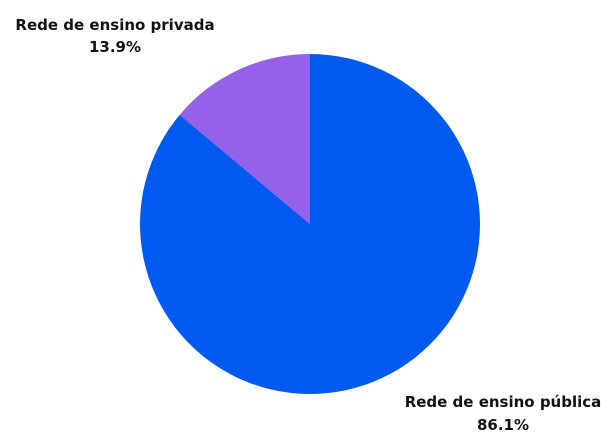 The width and height of the screenshot is (611, 435). I want to click on pie-slice-privada, so click(244, 139).